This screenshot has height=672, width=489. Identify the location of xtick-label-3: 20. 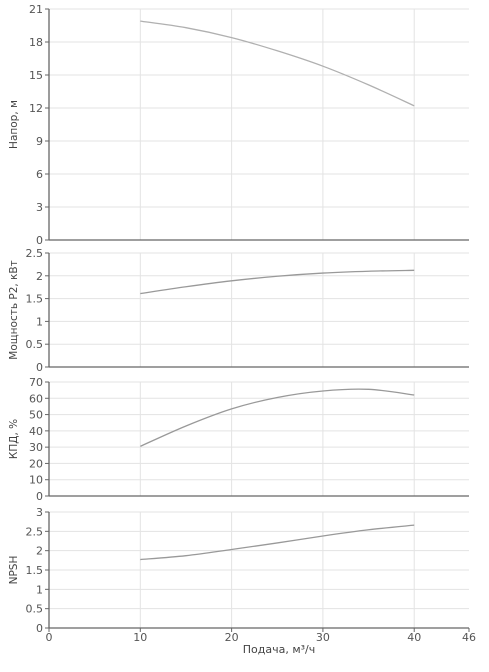
(232, 637).